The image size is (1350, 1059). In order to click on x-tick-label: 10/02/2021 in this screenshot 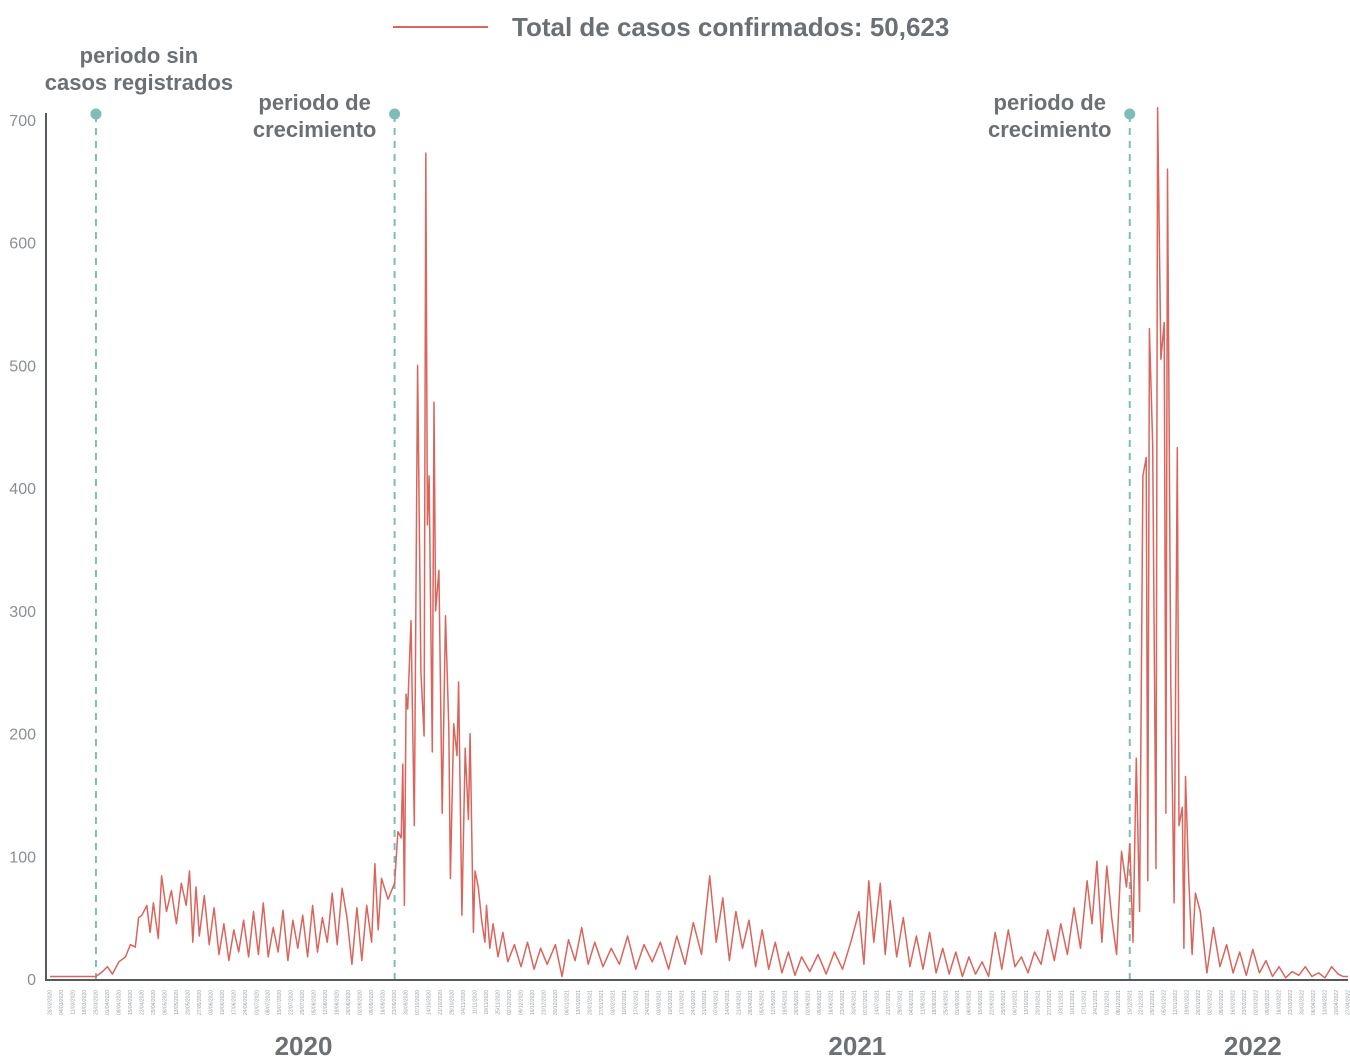, I will do `click(625, 1002)`.